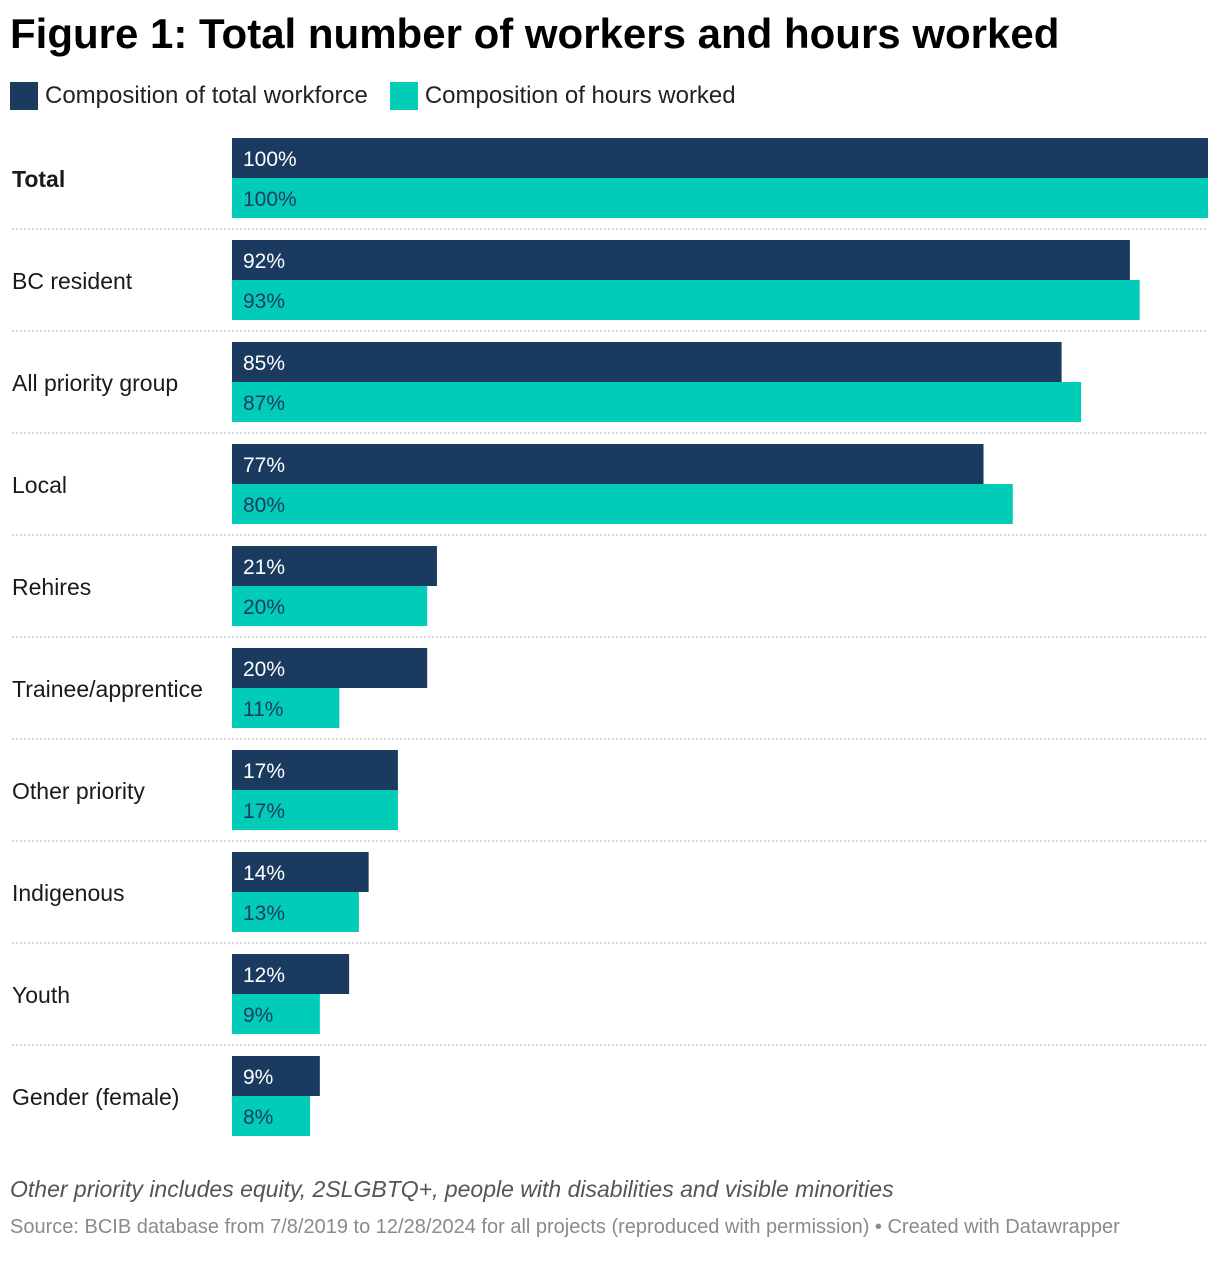 The width and height of the screenshot is (1220, 1278). Describe the element at coordinates (291, 974) in the screenshot. I see `bar-workforce-youth` at that location.